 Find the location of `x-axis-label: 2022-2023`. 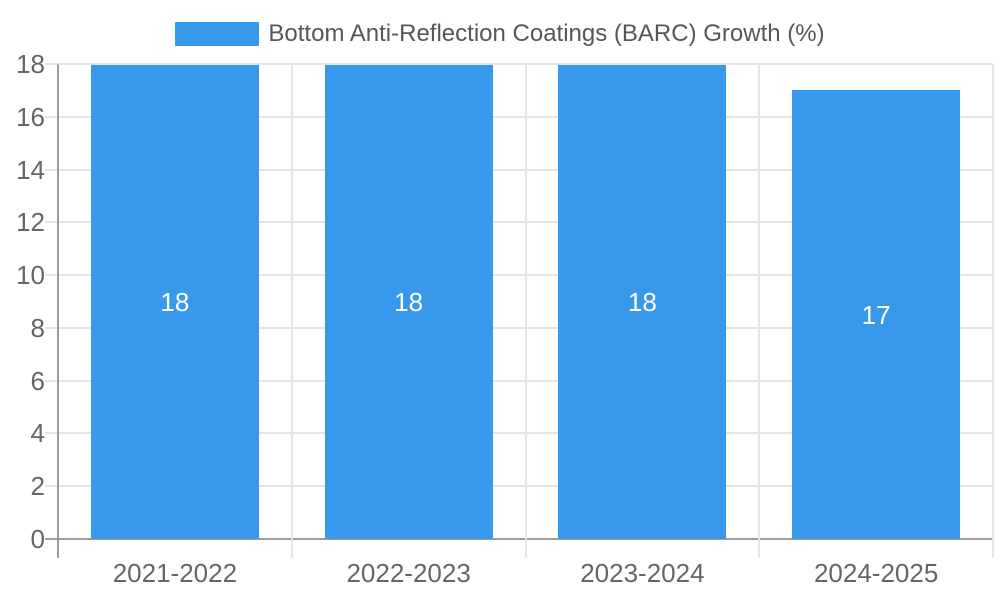

x-axis-label: 2022-2023 is located at coordinates (408, 573).